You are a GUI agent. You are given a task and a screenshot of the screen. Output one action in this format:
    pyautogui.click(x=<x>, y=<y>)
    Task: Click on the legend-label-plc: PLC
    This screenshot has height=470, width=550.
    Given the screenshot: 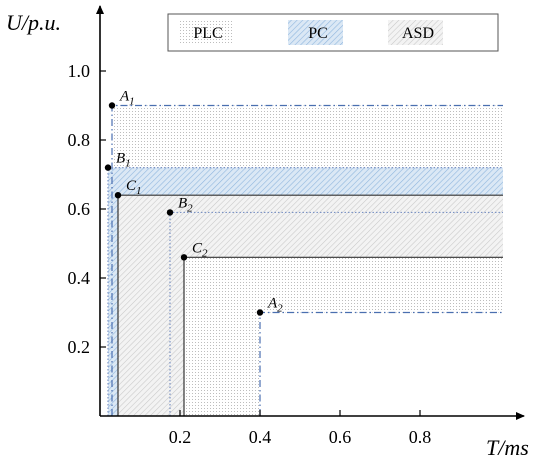 What is the action you would take?
    pyautogui.click(x=207, y=33)
    